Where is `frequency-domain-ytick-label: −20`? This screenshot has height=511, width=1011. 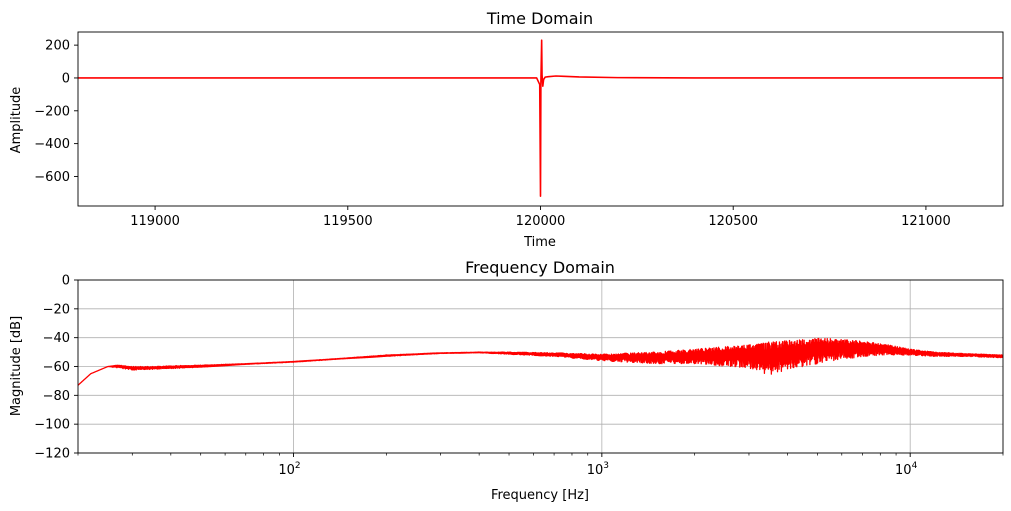 frequency-domain-ytick-label: −20 is located at coordinates (56, 309).